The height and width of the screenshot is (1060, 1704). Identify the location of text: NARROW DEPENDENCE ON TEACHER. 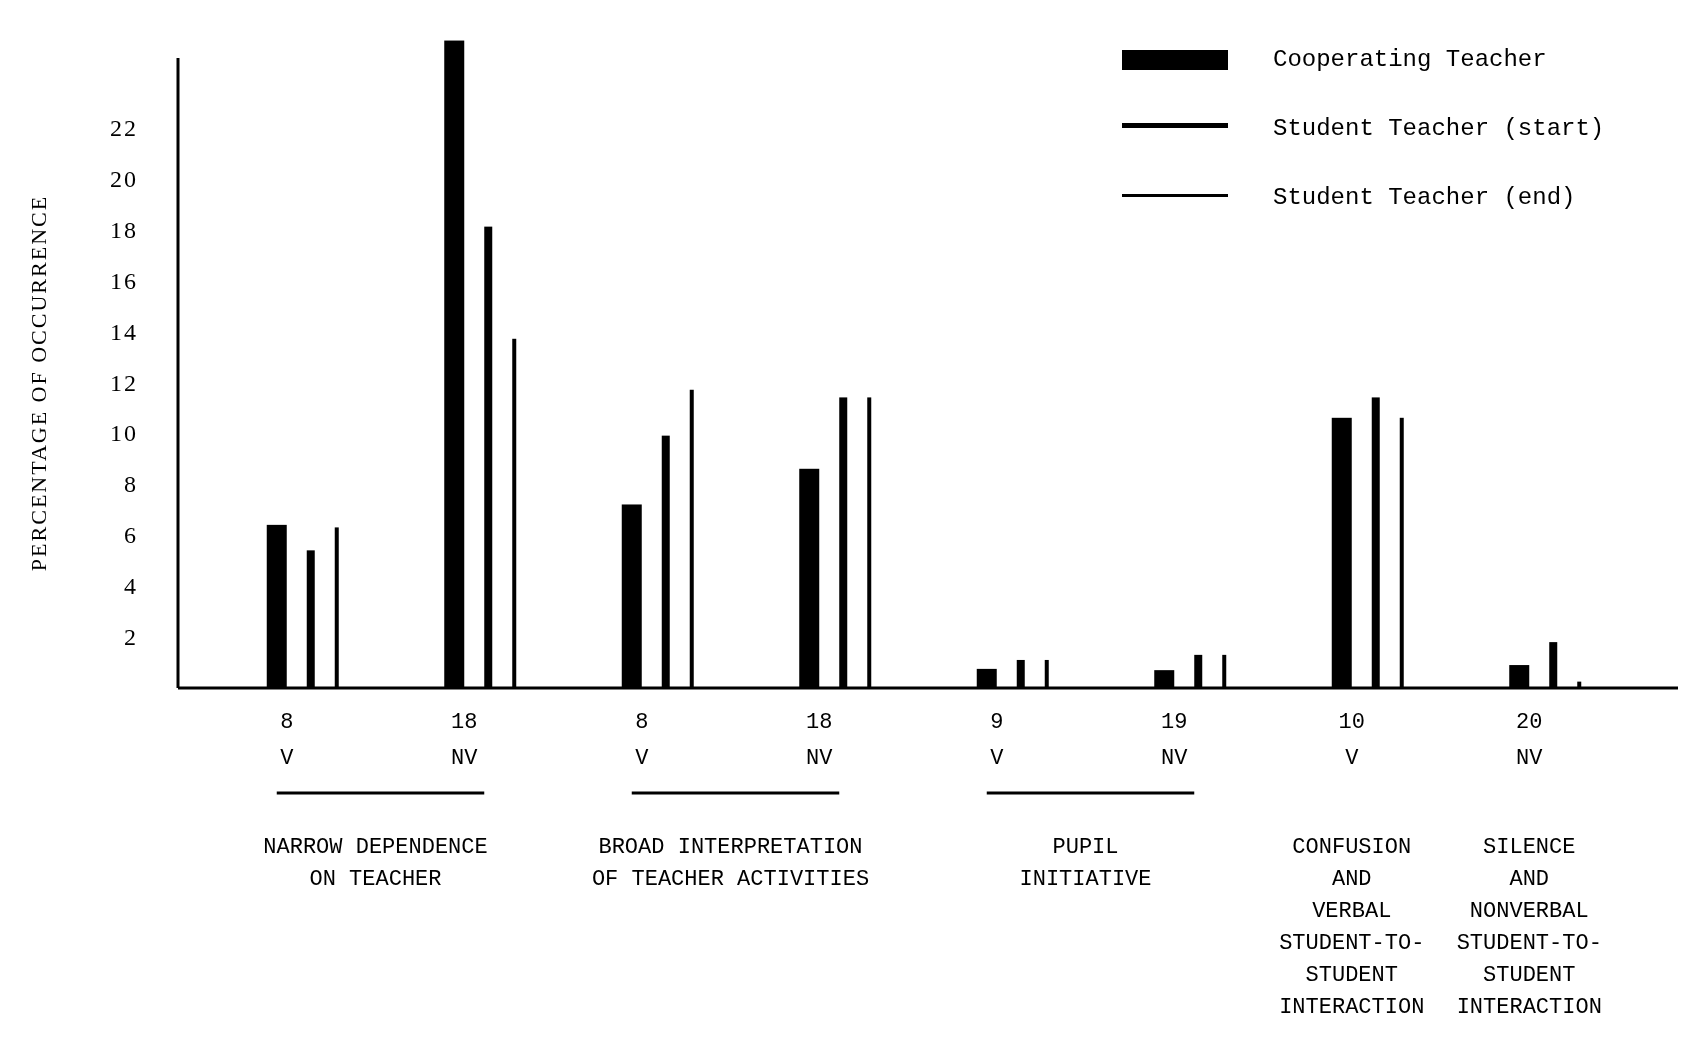
(375, 863).